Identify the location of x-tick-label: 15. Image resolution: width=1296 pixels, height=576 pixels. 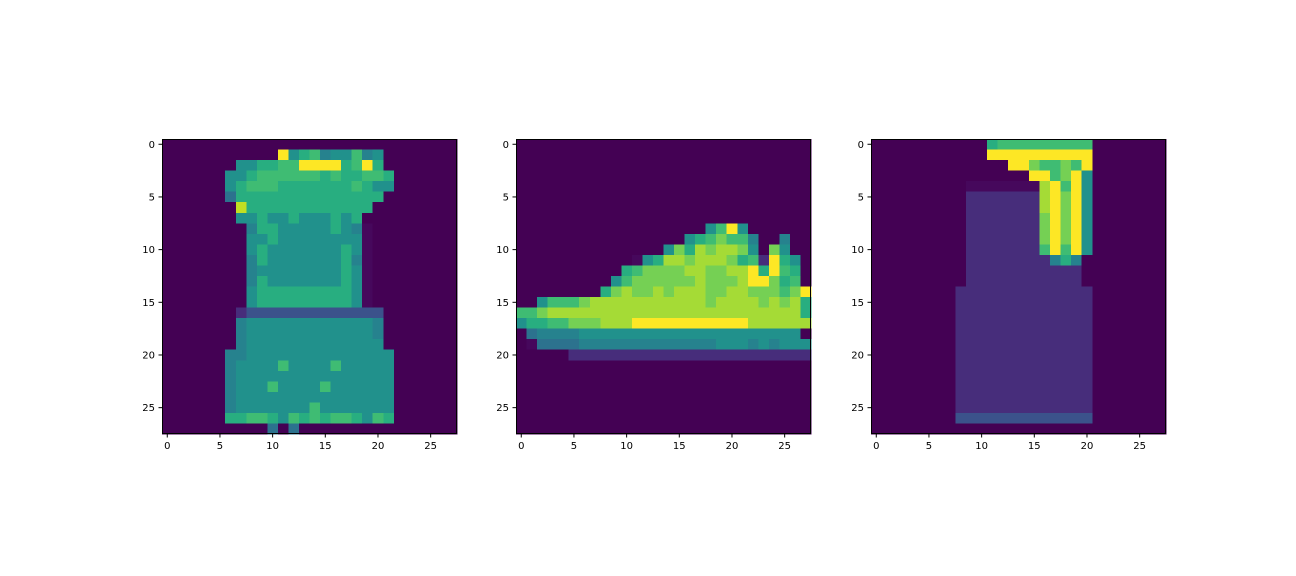
(325, 446).